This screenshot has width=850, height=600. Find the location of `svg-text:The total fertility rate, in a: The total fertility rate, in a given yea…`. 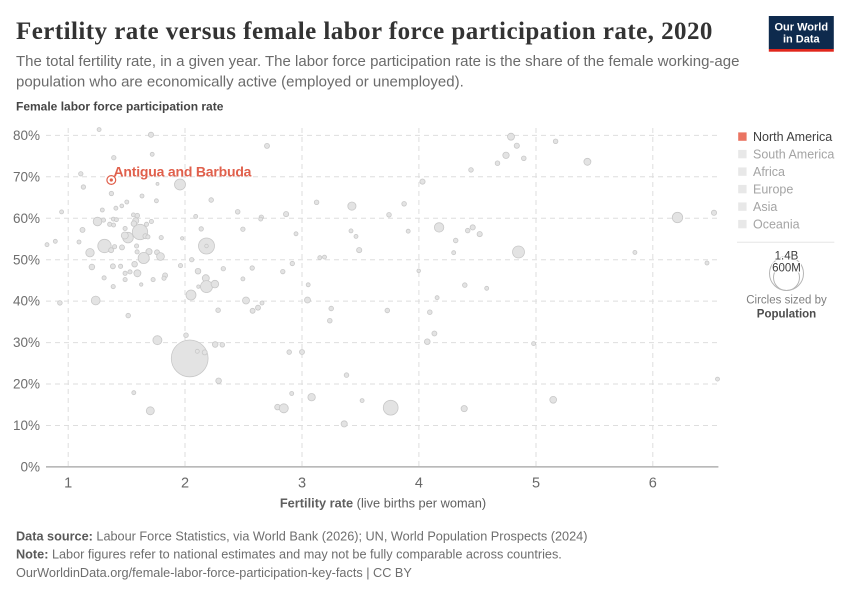

svg-text:The total fertility rate, in a: The total fertility rate, in a given yea… is located at coordinates (377, 61).